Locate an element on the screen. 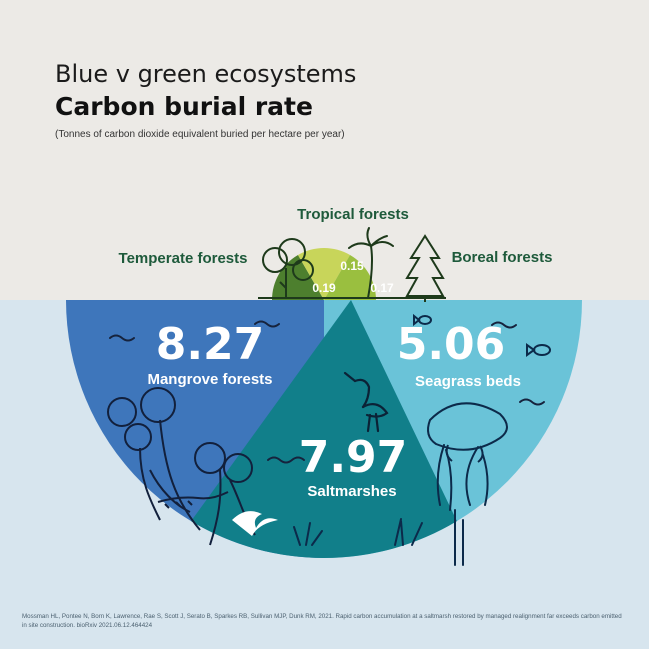 This screenshot has width=649, height=649. mangrove-label: Mangrove forests is located at coordinates (209, 379).